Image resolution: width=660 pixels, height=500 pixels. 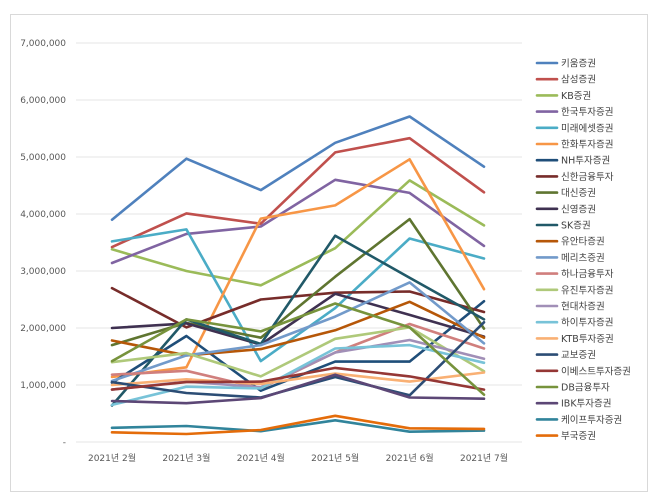 I want to click on x-tick-label: 2021년 2월, so click(x=112, y=458).